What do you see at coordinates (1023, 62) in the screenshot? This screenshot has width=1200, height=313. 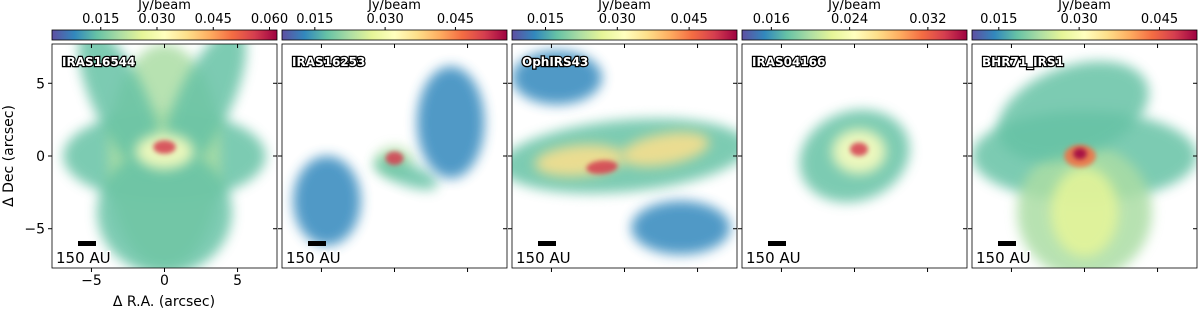 I see `panel-name: BHR71_IRS1` at bounding box center [1023, 62].